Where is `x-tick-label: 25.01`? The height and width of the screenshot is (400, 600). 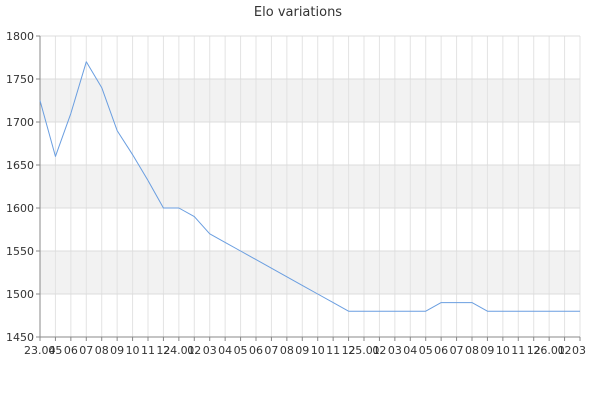
x-tick-label: 25.01 is located at coordinates (364, 350).